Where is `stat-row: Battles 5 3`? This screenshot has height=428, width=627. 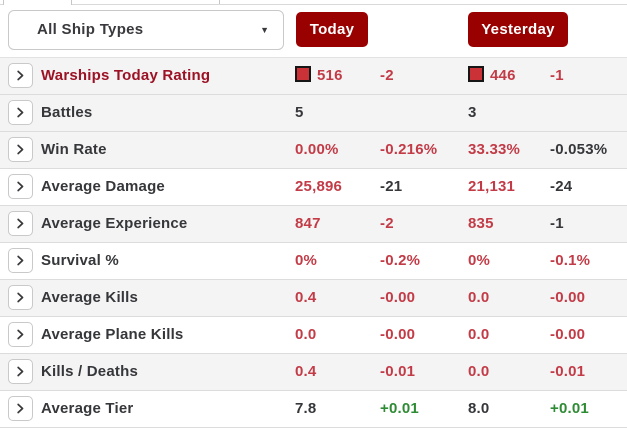
stat-row: Battles 5 3 is located at coordinates (313, 113).